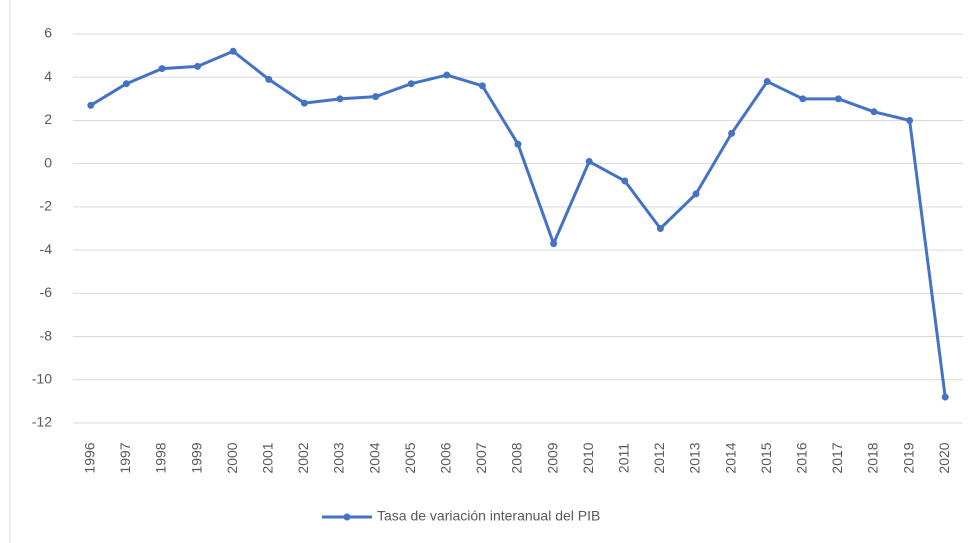 The height and width of the screenshot is (543, 976). Describe the element at coordinates (488, 516) in the screenshot. I see `legend-label: Tasa de variación interanual del PIB` at that location.